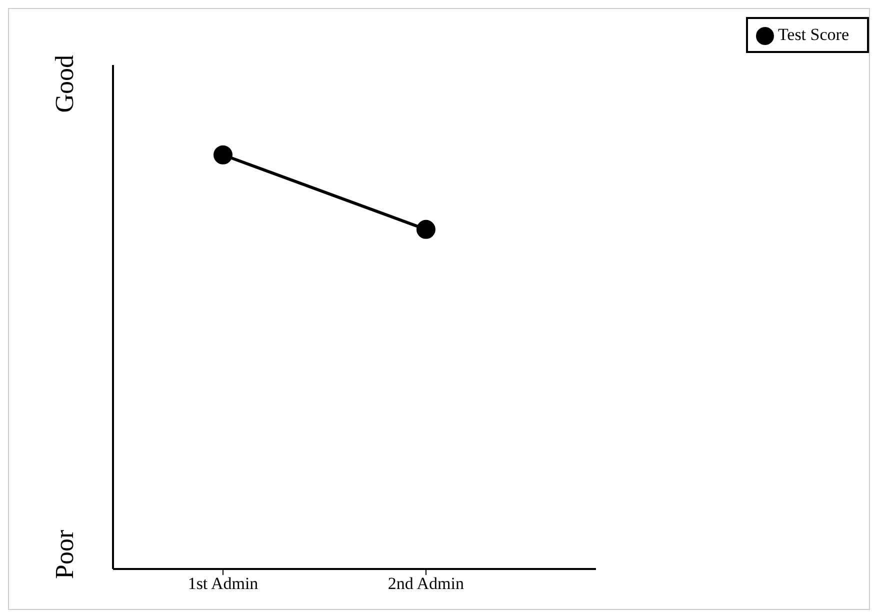  Describe the element at coordinates (426, 584) in the screenshot. I see `x-tick-label: 2nd Admin` at that location.